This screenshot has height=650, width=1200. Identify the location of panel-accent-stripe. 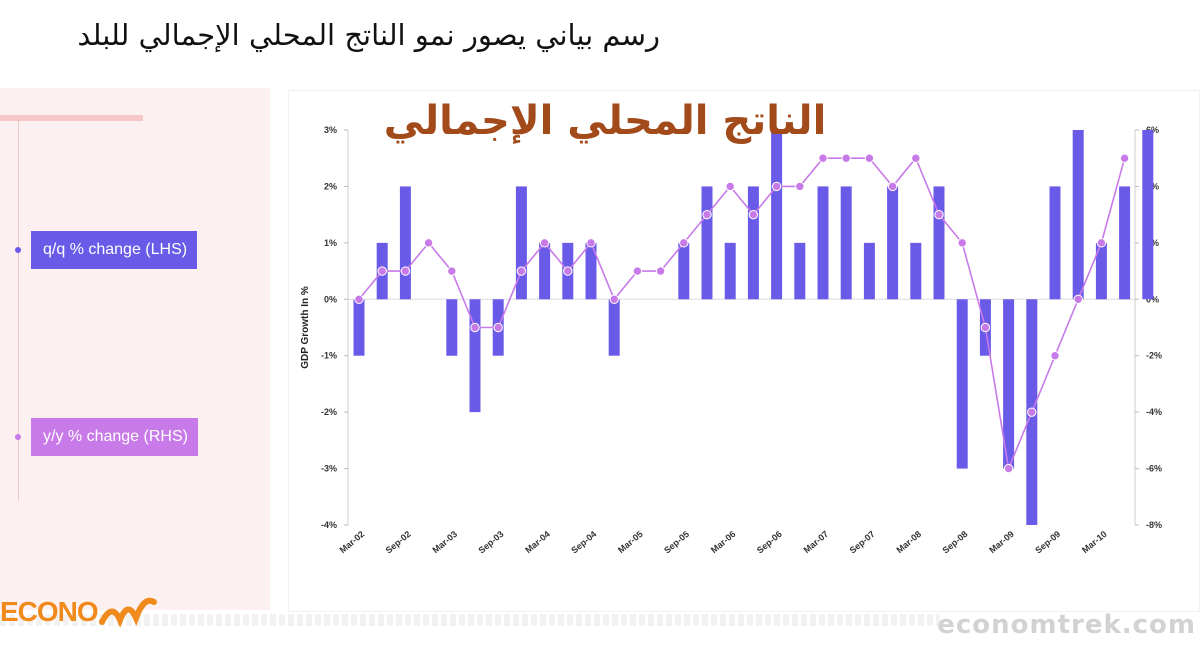
(71, 118).